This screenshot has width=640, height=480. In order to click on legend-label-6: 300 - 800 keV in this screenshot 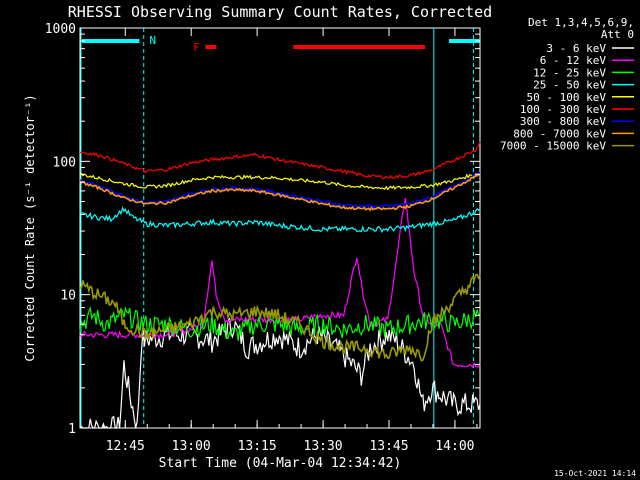, I will do `click(563, 121)`.